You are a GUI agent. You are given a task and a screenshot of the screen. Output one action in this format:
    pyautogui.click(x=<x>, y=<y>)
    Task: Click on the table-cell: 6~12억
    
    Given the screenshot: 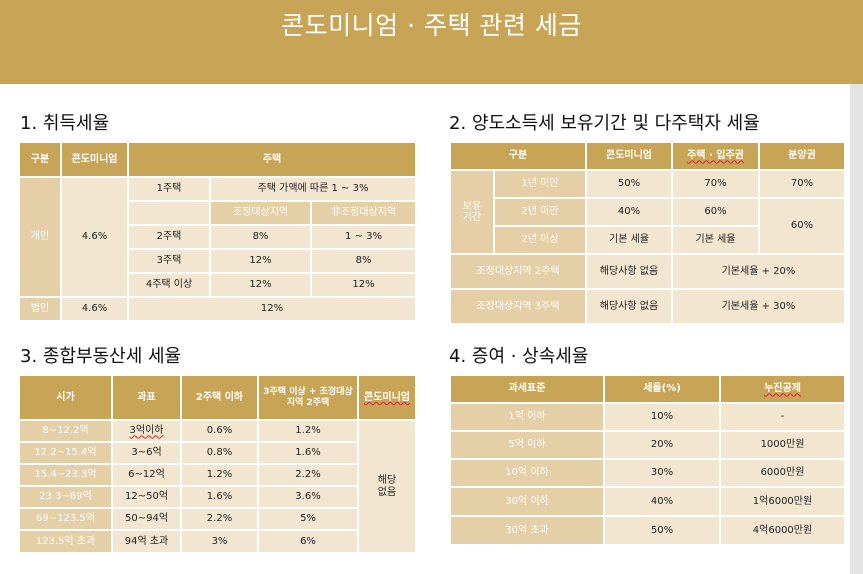 What is the action you would take?
    pyautogui.click(x=146, y=475)
    